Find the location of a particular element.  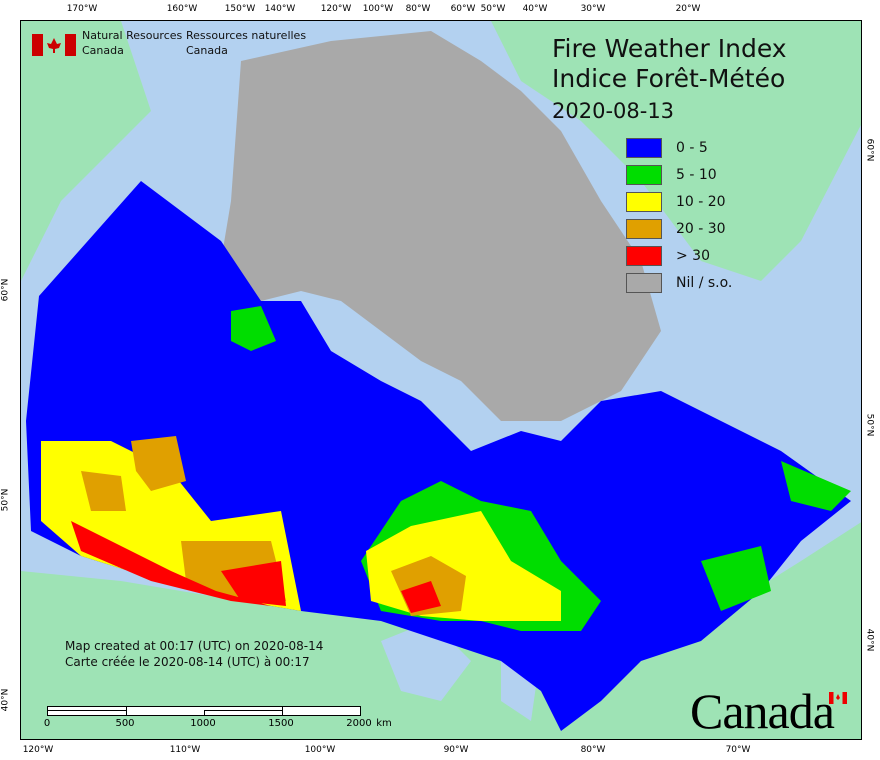

lon-tick: 150°W is located at coordinates (240, 9).